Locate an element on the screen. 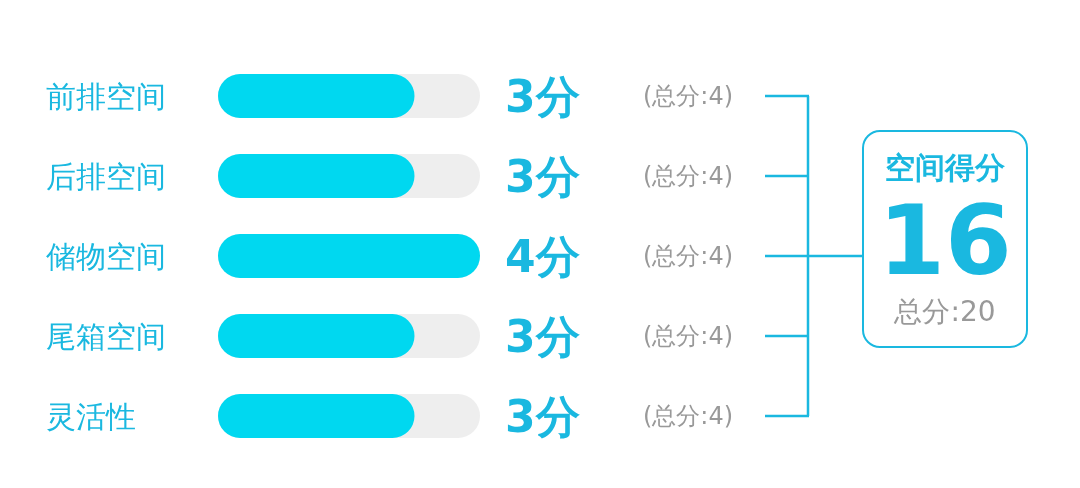 The image size is (1080, 488). y-tick-label: 尾箱空间 is located at coordinates (106, 336).